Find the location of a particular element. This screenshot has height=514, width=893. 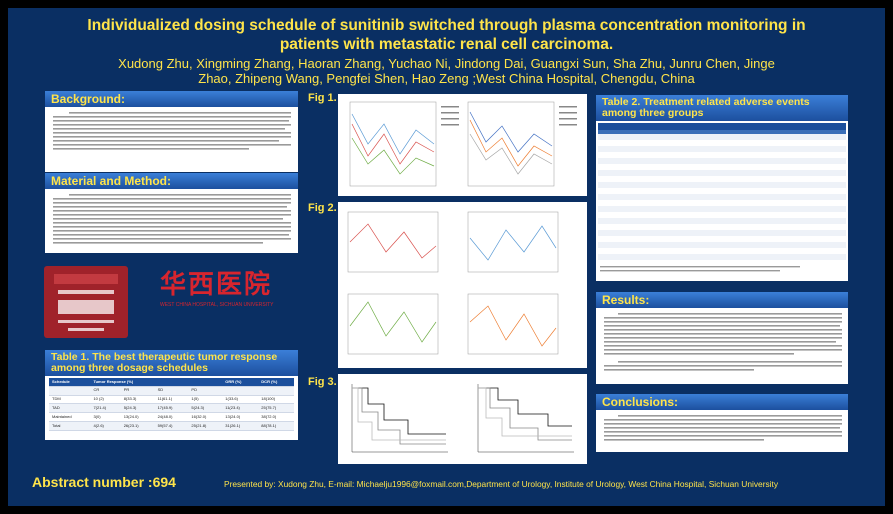

table2-box is located at coordinates (722, 201).